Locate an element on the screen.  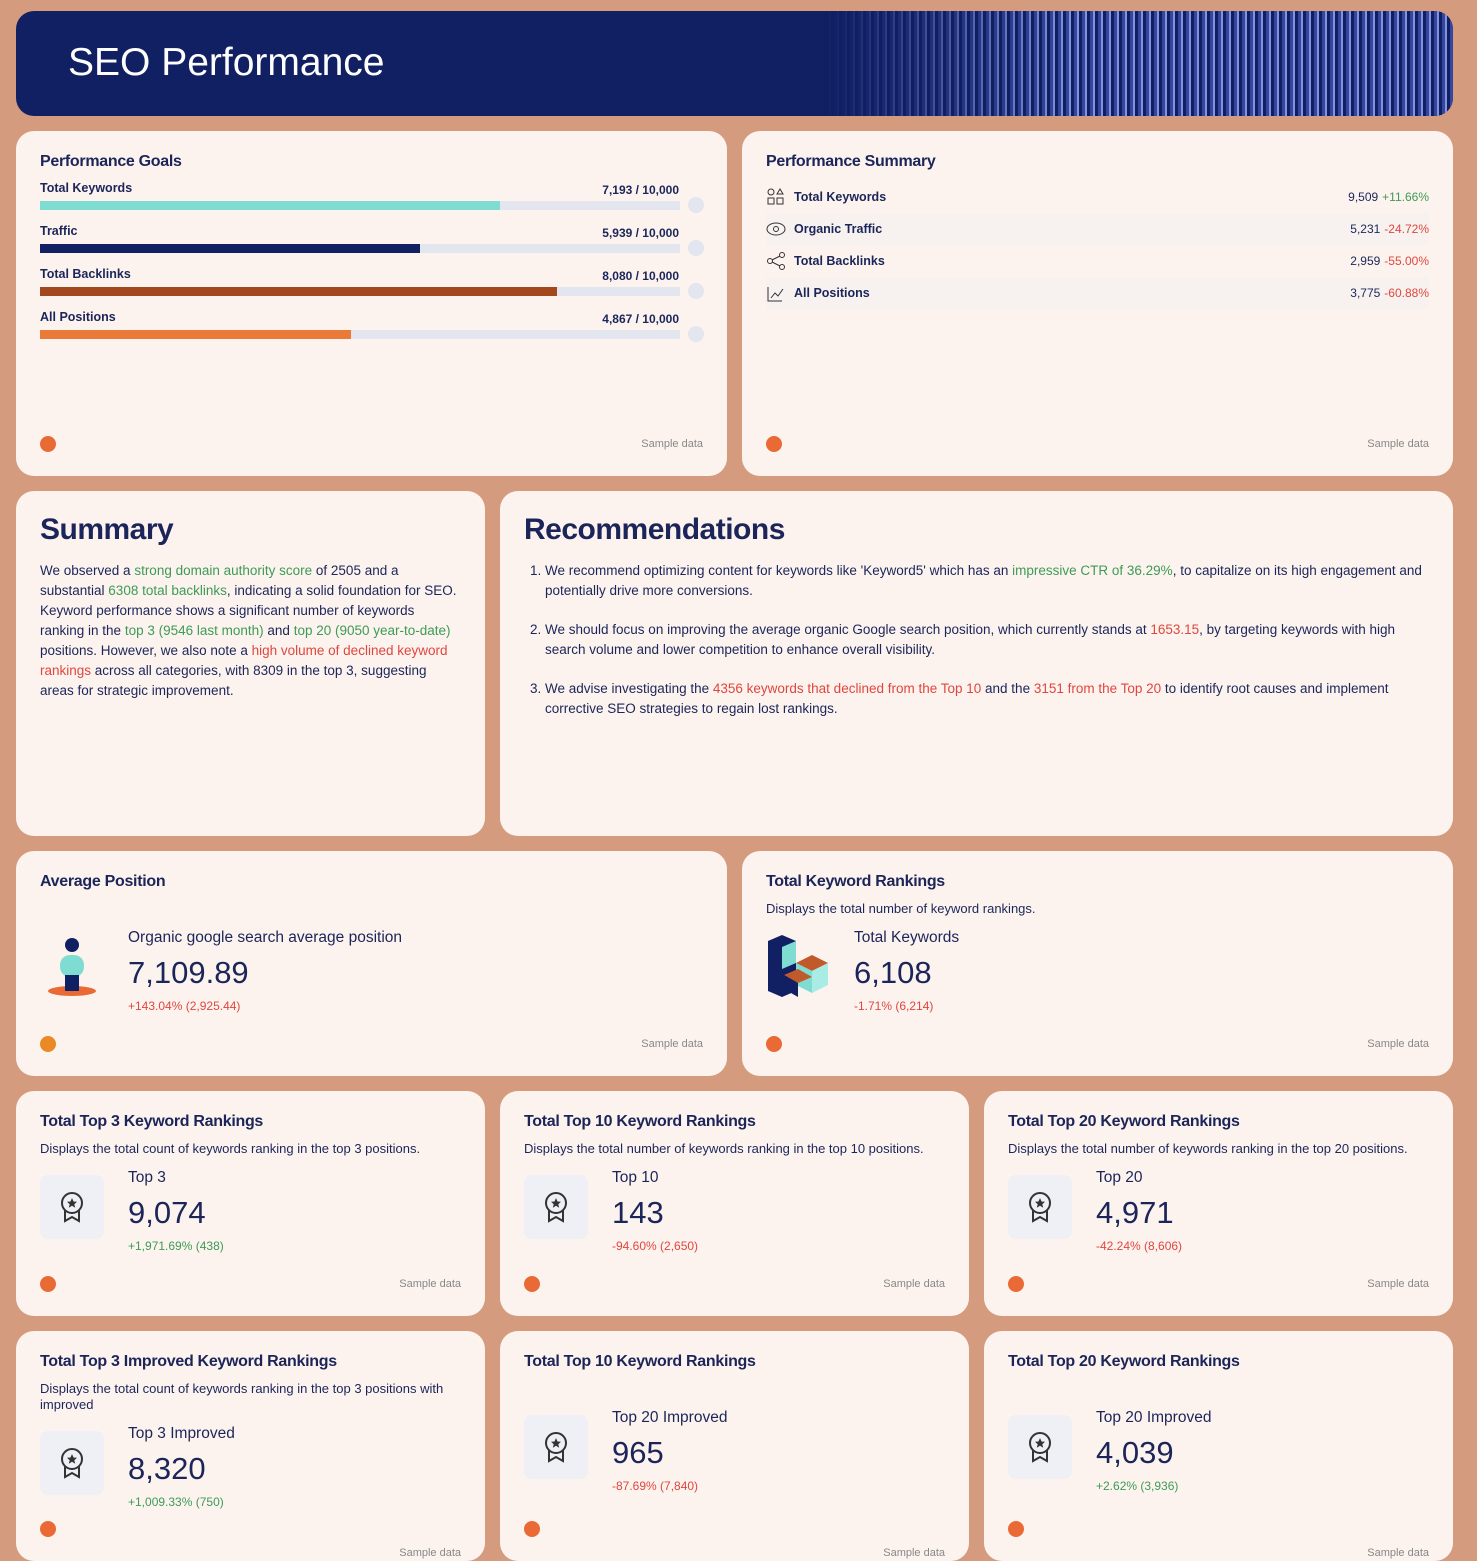
goal-row: Total Keywords 7,193 / 10,000 is located at coordinates (372, 202).